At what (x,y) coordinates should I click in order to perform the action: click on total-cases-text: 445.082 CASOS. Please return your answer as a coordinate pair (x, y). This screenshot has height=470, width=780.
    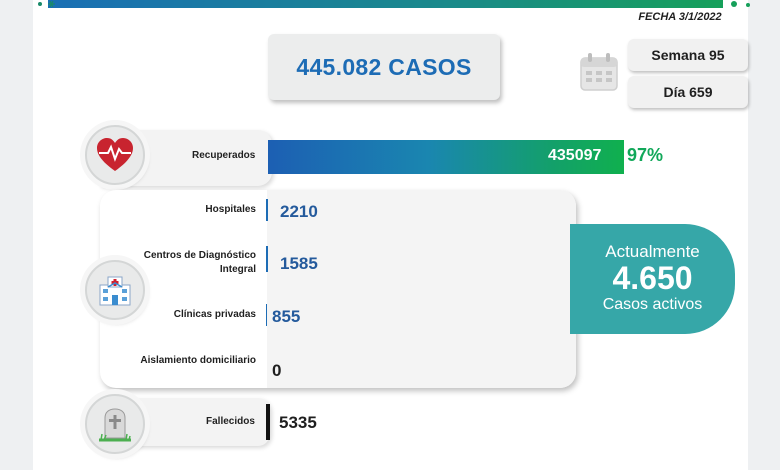
    Looking at the image, I should click on (384, 66).